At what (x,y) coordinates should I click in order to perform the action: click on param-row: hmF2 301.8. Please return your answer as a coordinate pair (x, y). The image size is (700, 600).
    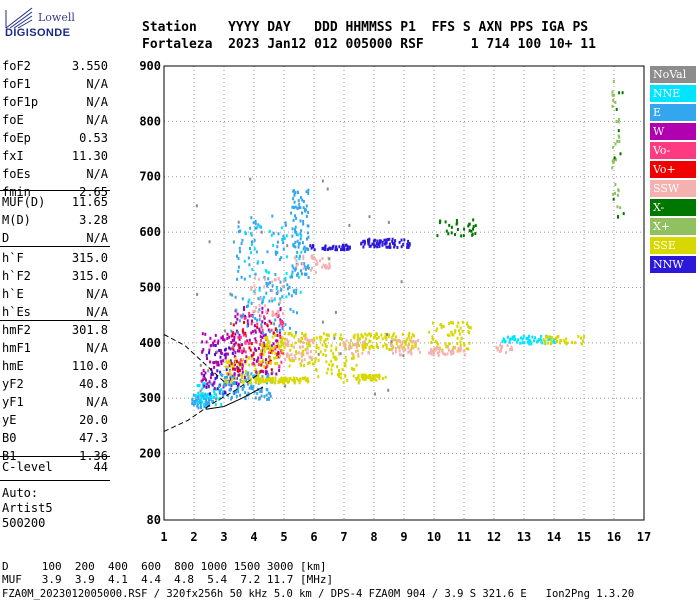
    Looking at the image, I should click on (55, 332).